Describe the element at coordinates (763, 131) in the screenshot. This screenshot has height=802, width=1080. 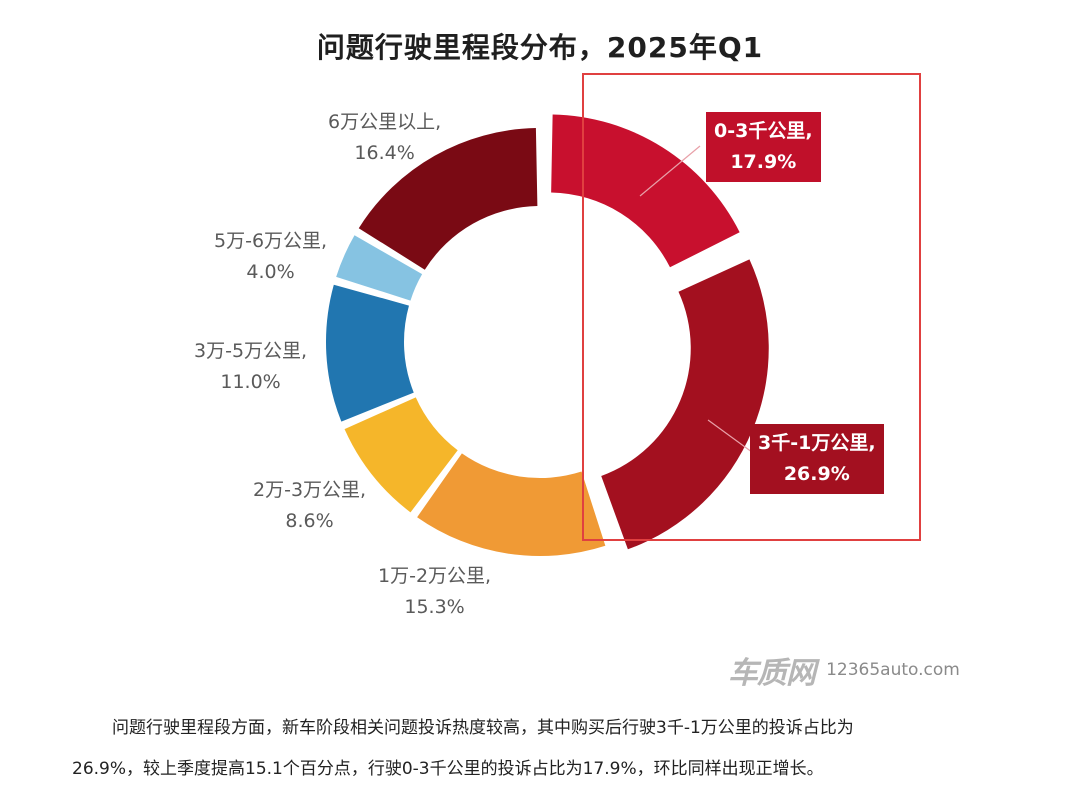
I see `slice-0-label: 0-3千公里,` at that location.